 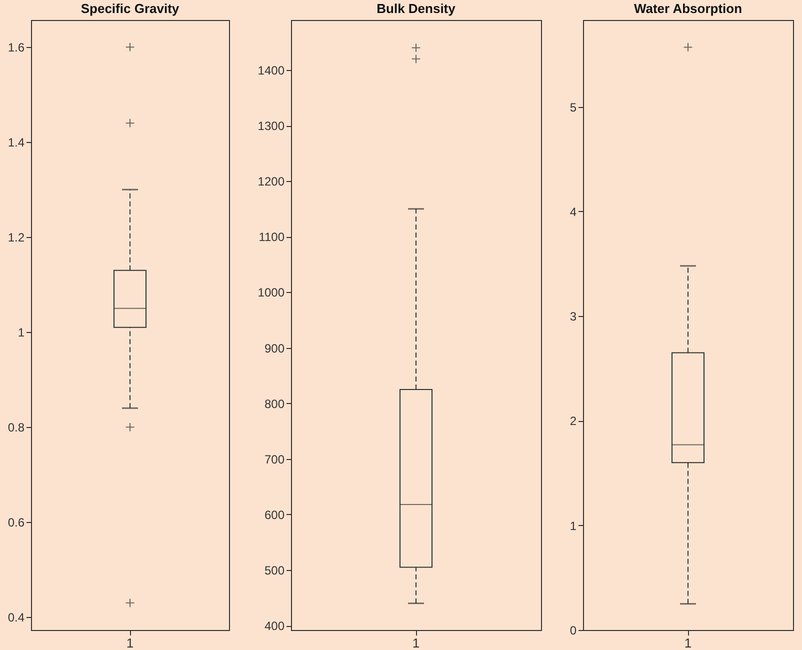 I want to click on y-tick-label: 1300, so click(x=271, y=126).